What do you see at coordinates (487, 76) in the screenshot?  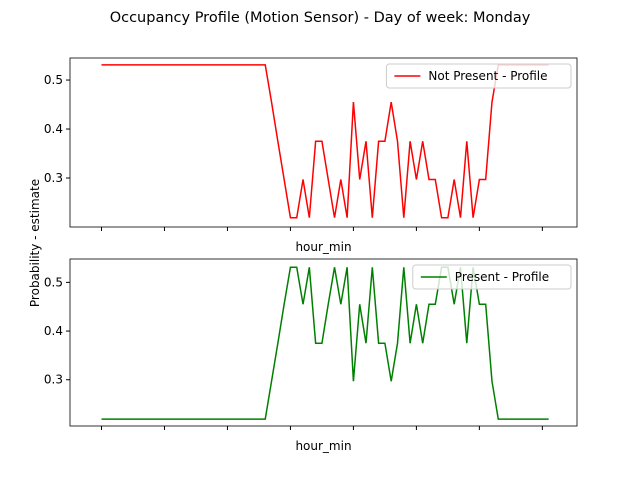 I see `legend-label: Not Present - Profile` at bounding box center [487, 76].